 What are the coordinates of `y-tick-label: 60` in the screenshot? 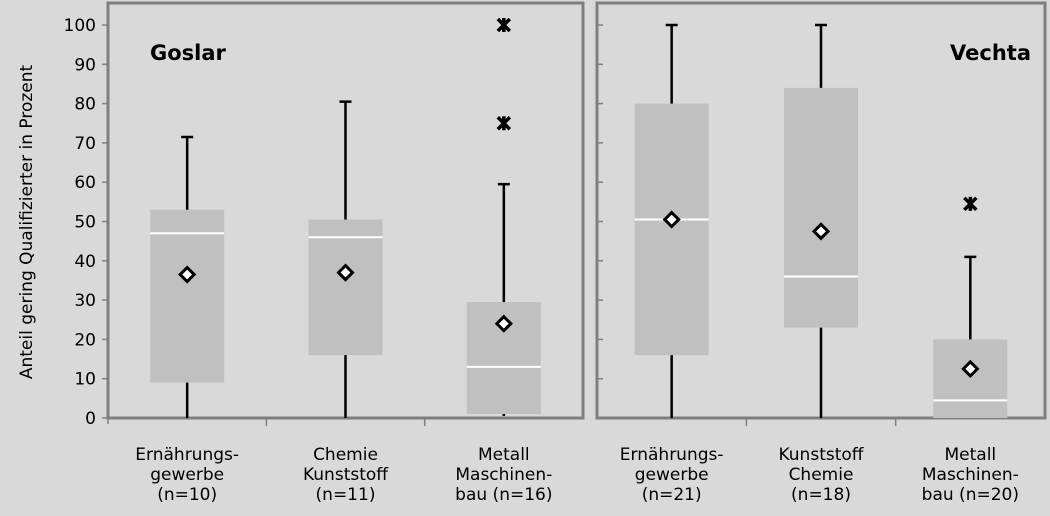 It's located at (85, 183).